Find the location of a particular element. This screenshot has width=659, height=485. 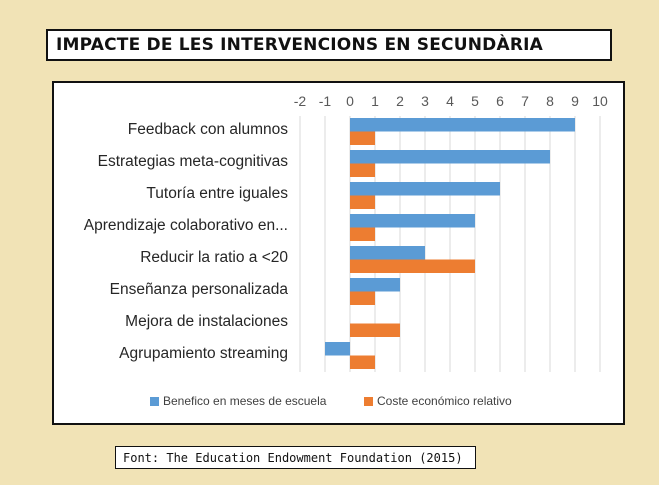

x-tick-label: 7 is located at coordinates (525, 101).